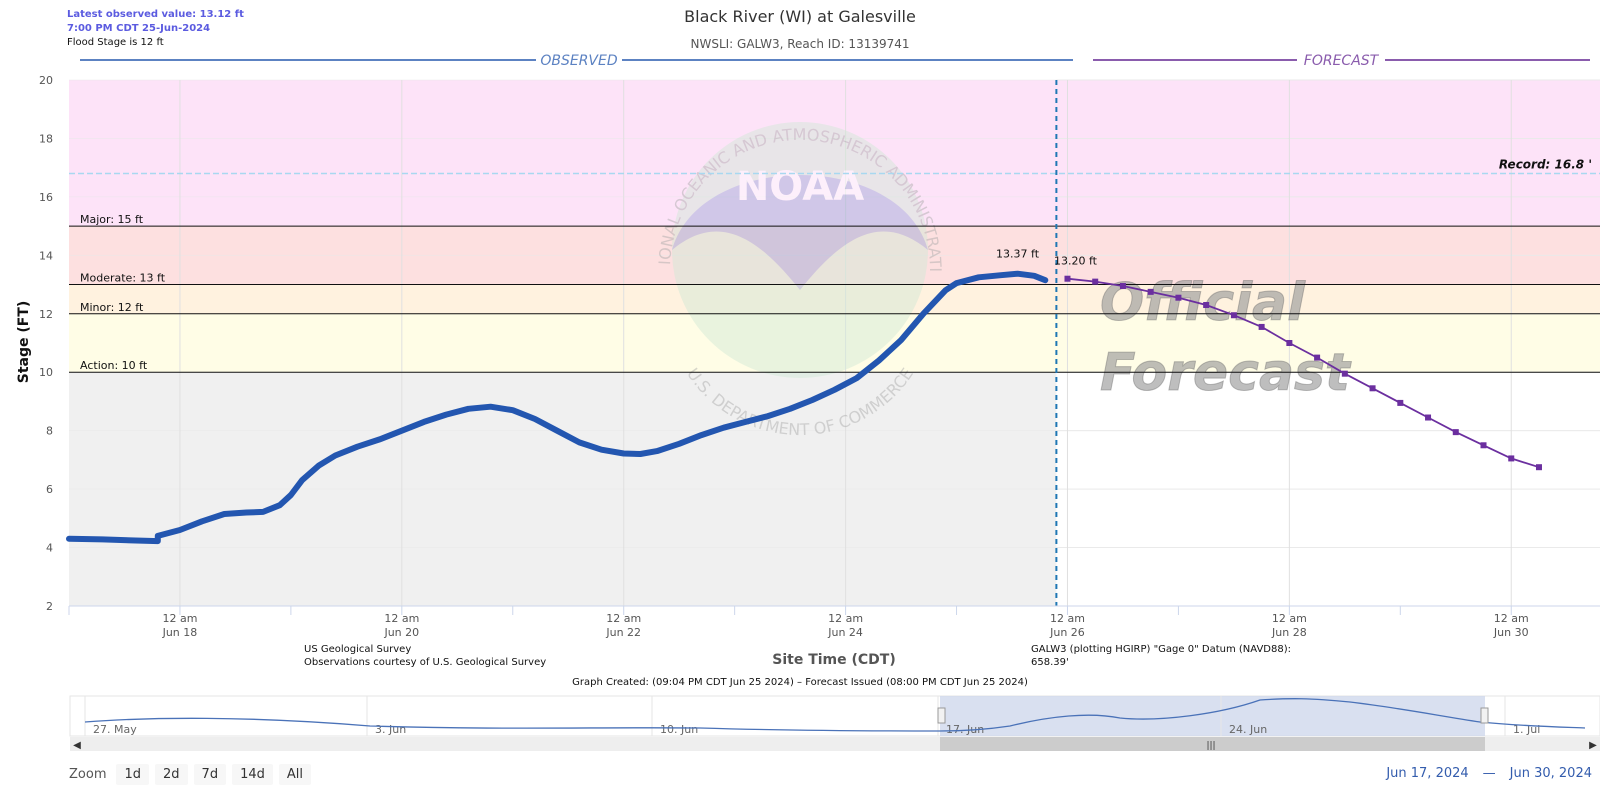  Describe the element at coordinates (252, 774) in the screenshot. I see `zoom-14d-button: 14d` at that location.